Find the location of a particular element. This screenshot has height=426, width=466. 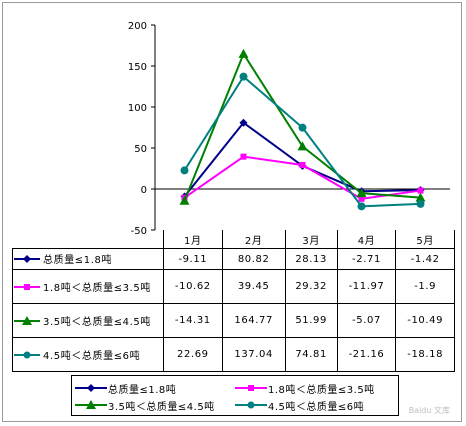

row-label: 4.5吨＜总质量≤6吨 is located at coordinates (92, 356).